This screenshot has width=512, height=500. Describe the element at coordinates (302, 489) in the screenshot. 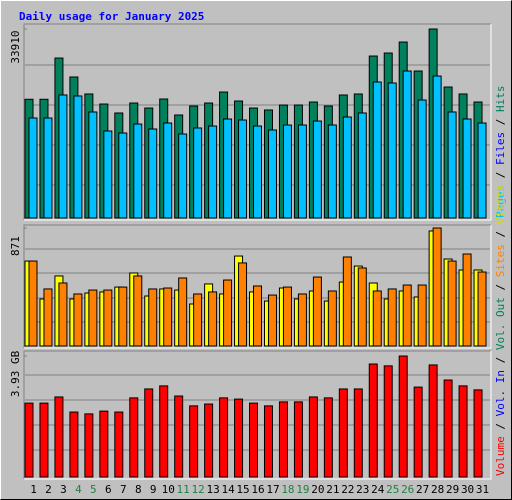

I see `x-tick-label: 19` at that location.